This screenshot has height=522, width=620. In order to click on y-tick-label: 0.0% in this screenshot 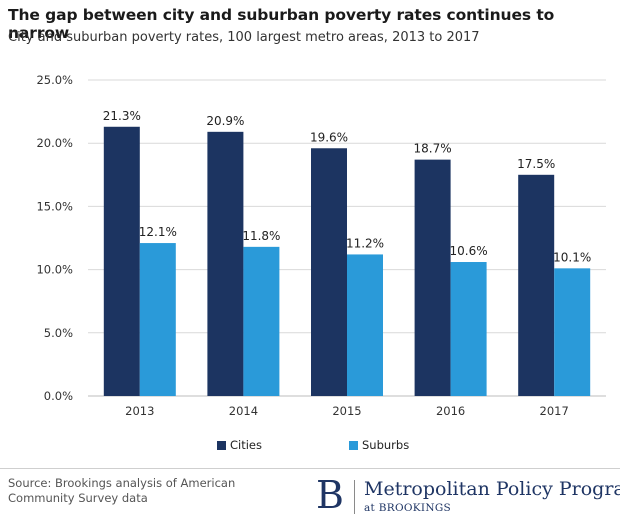, I will do `click(58, 396)`.